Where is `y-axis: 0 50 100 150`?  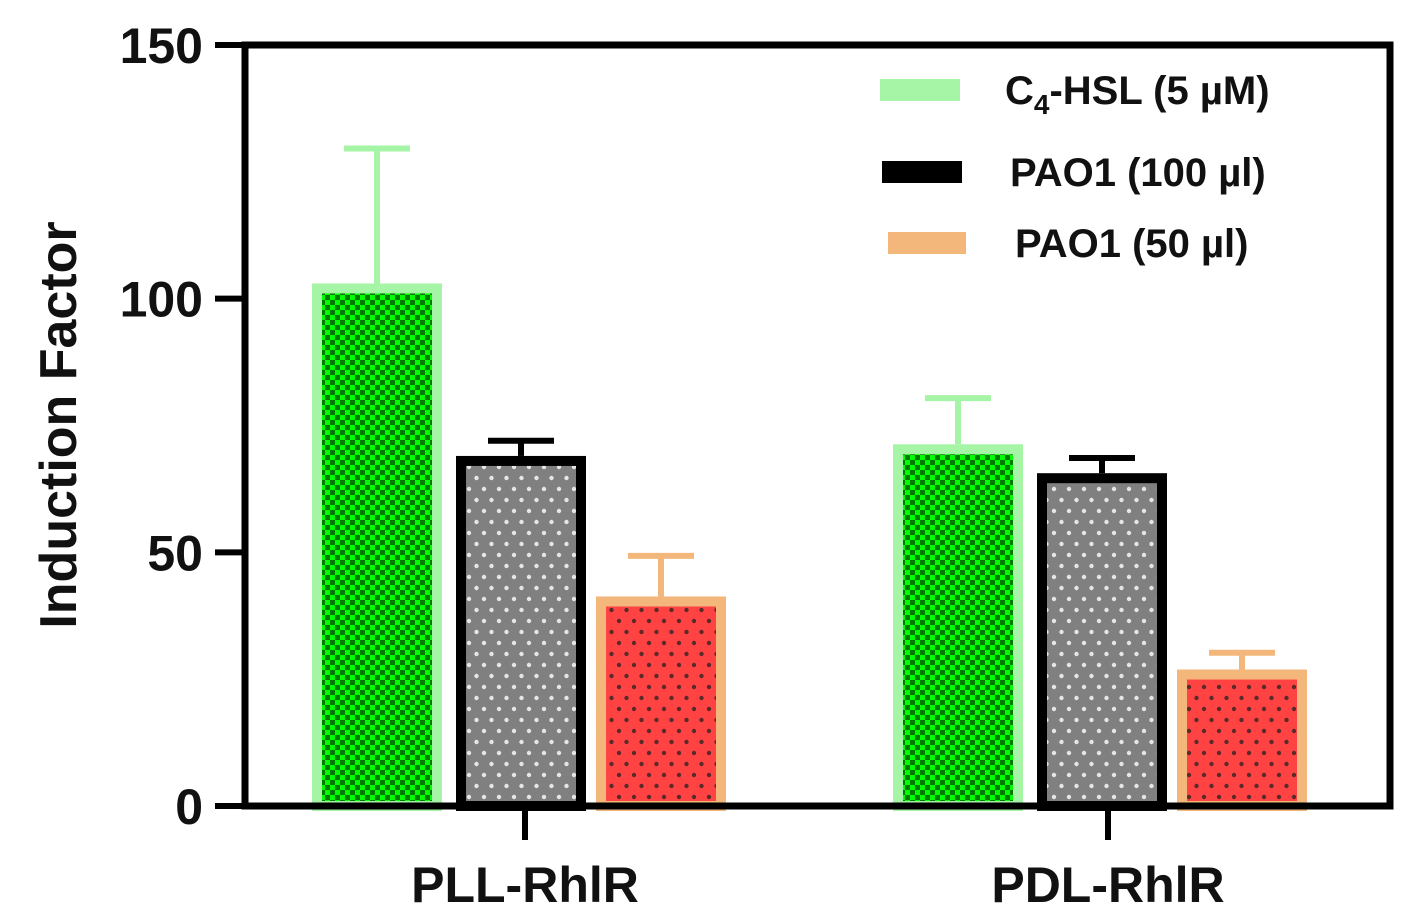
y-axis: 0 50 100 150 is located at coordinates (182, 426).